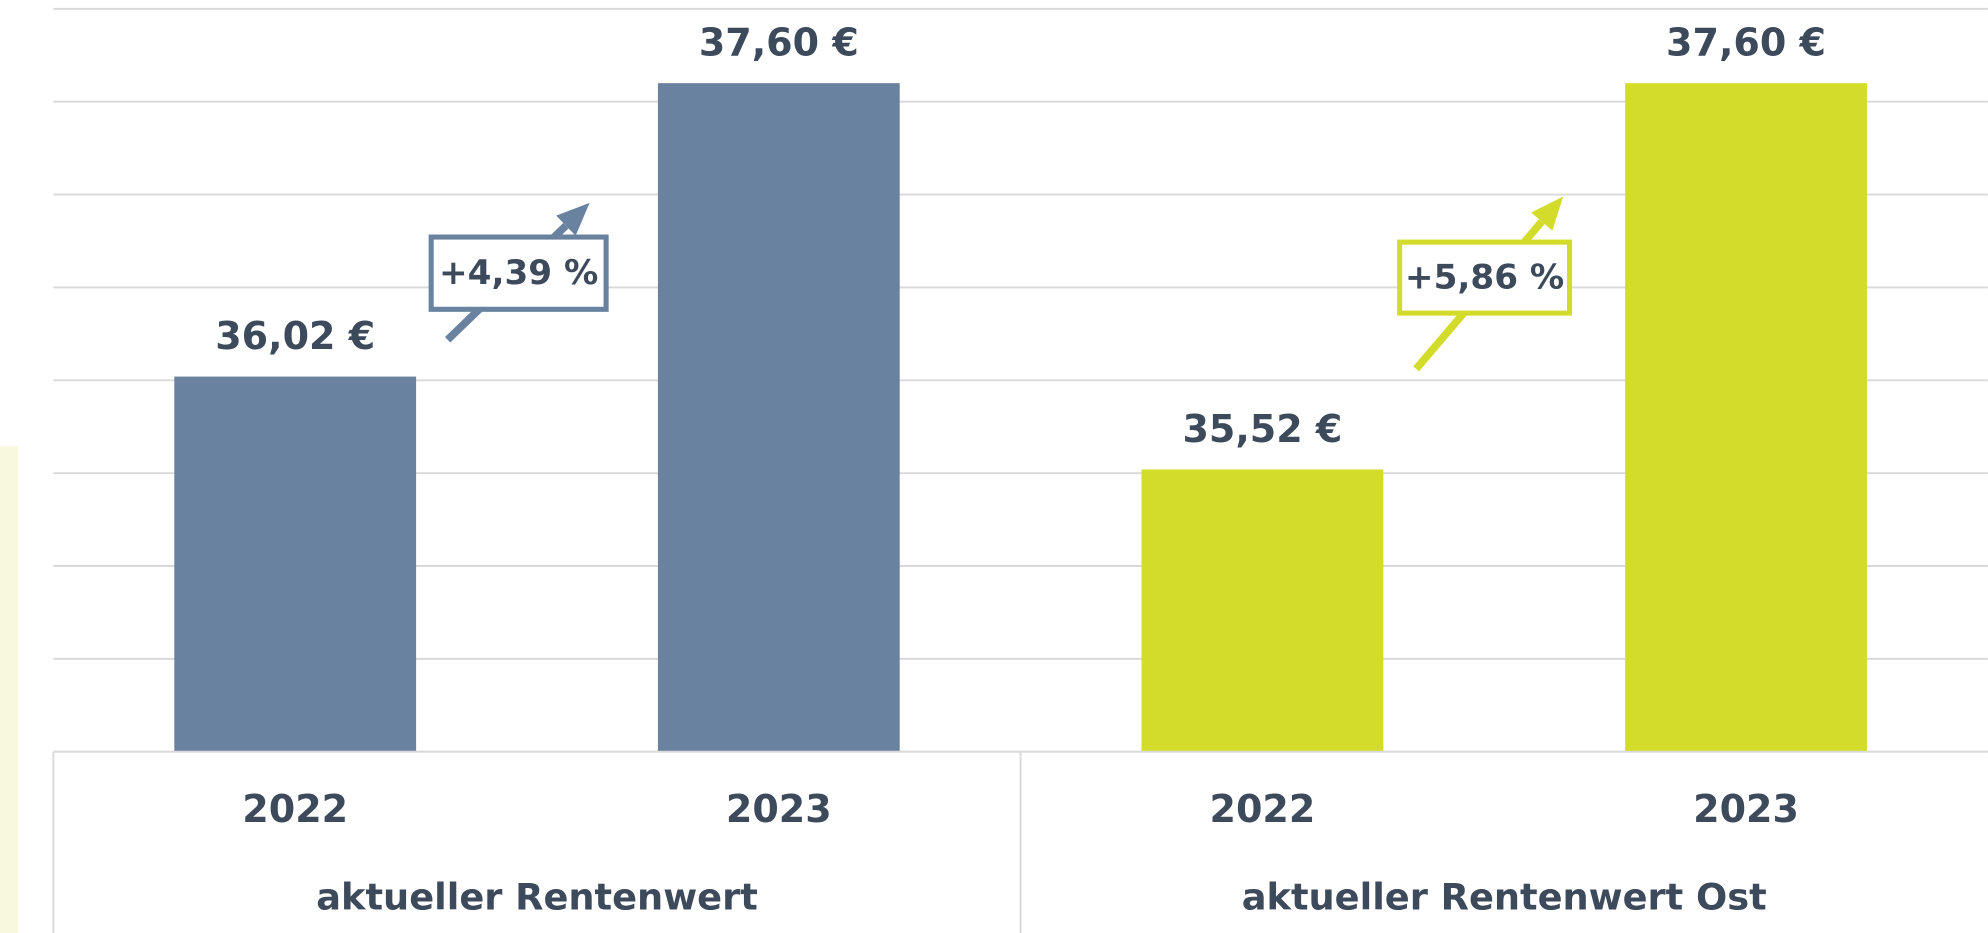  I want to click on change-label: +5,86 %, so click(1484, 277).